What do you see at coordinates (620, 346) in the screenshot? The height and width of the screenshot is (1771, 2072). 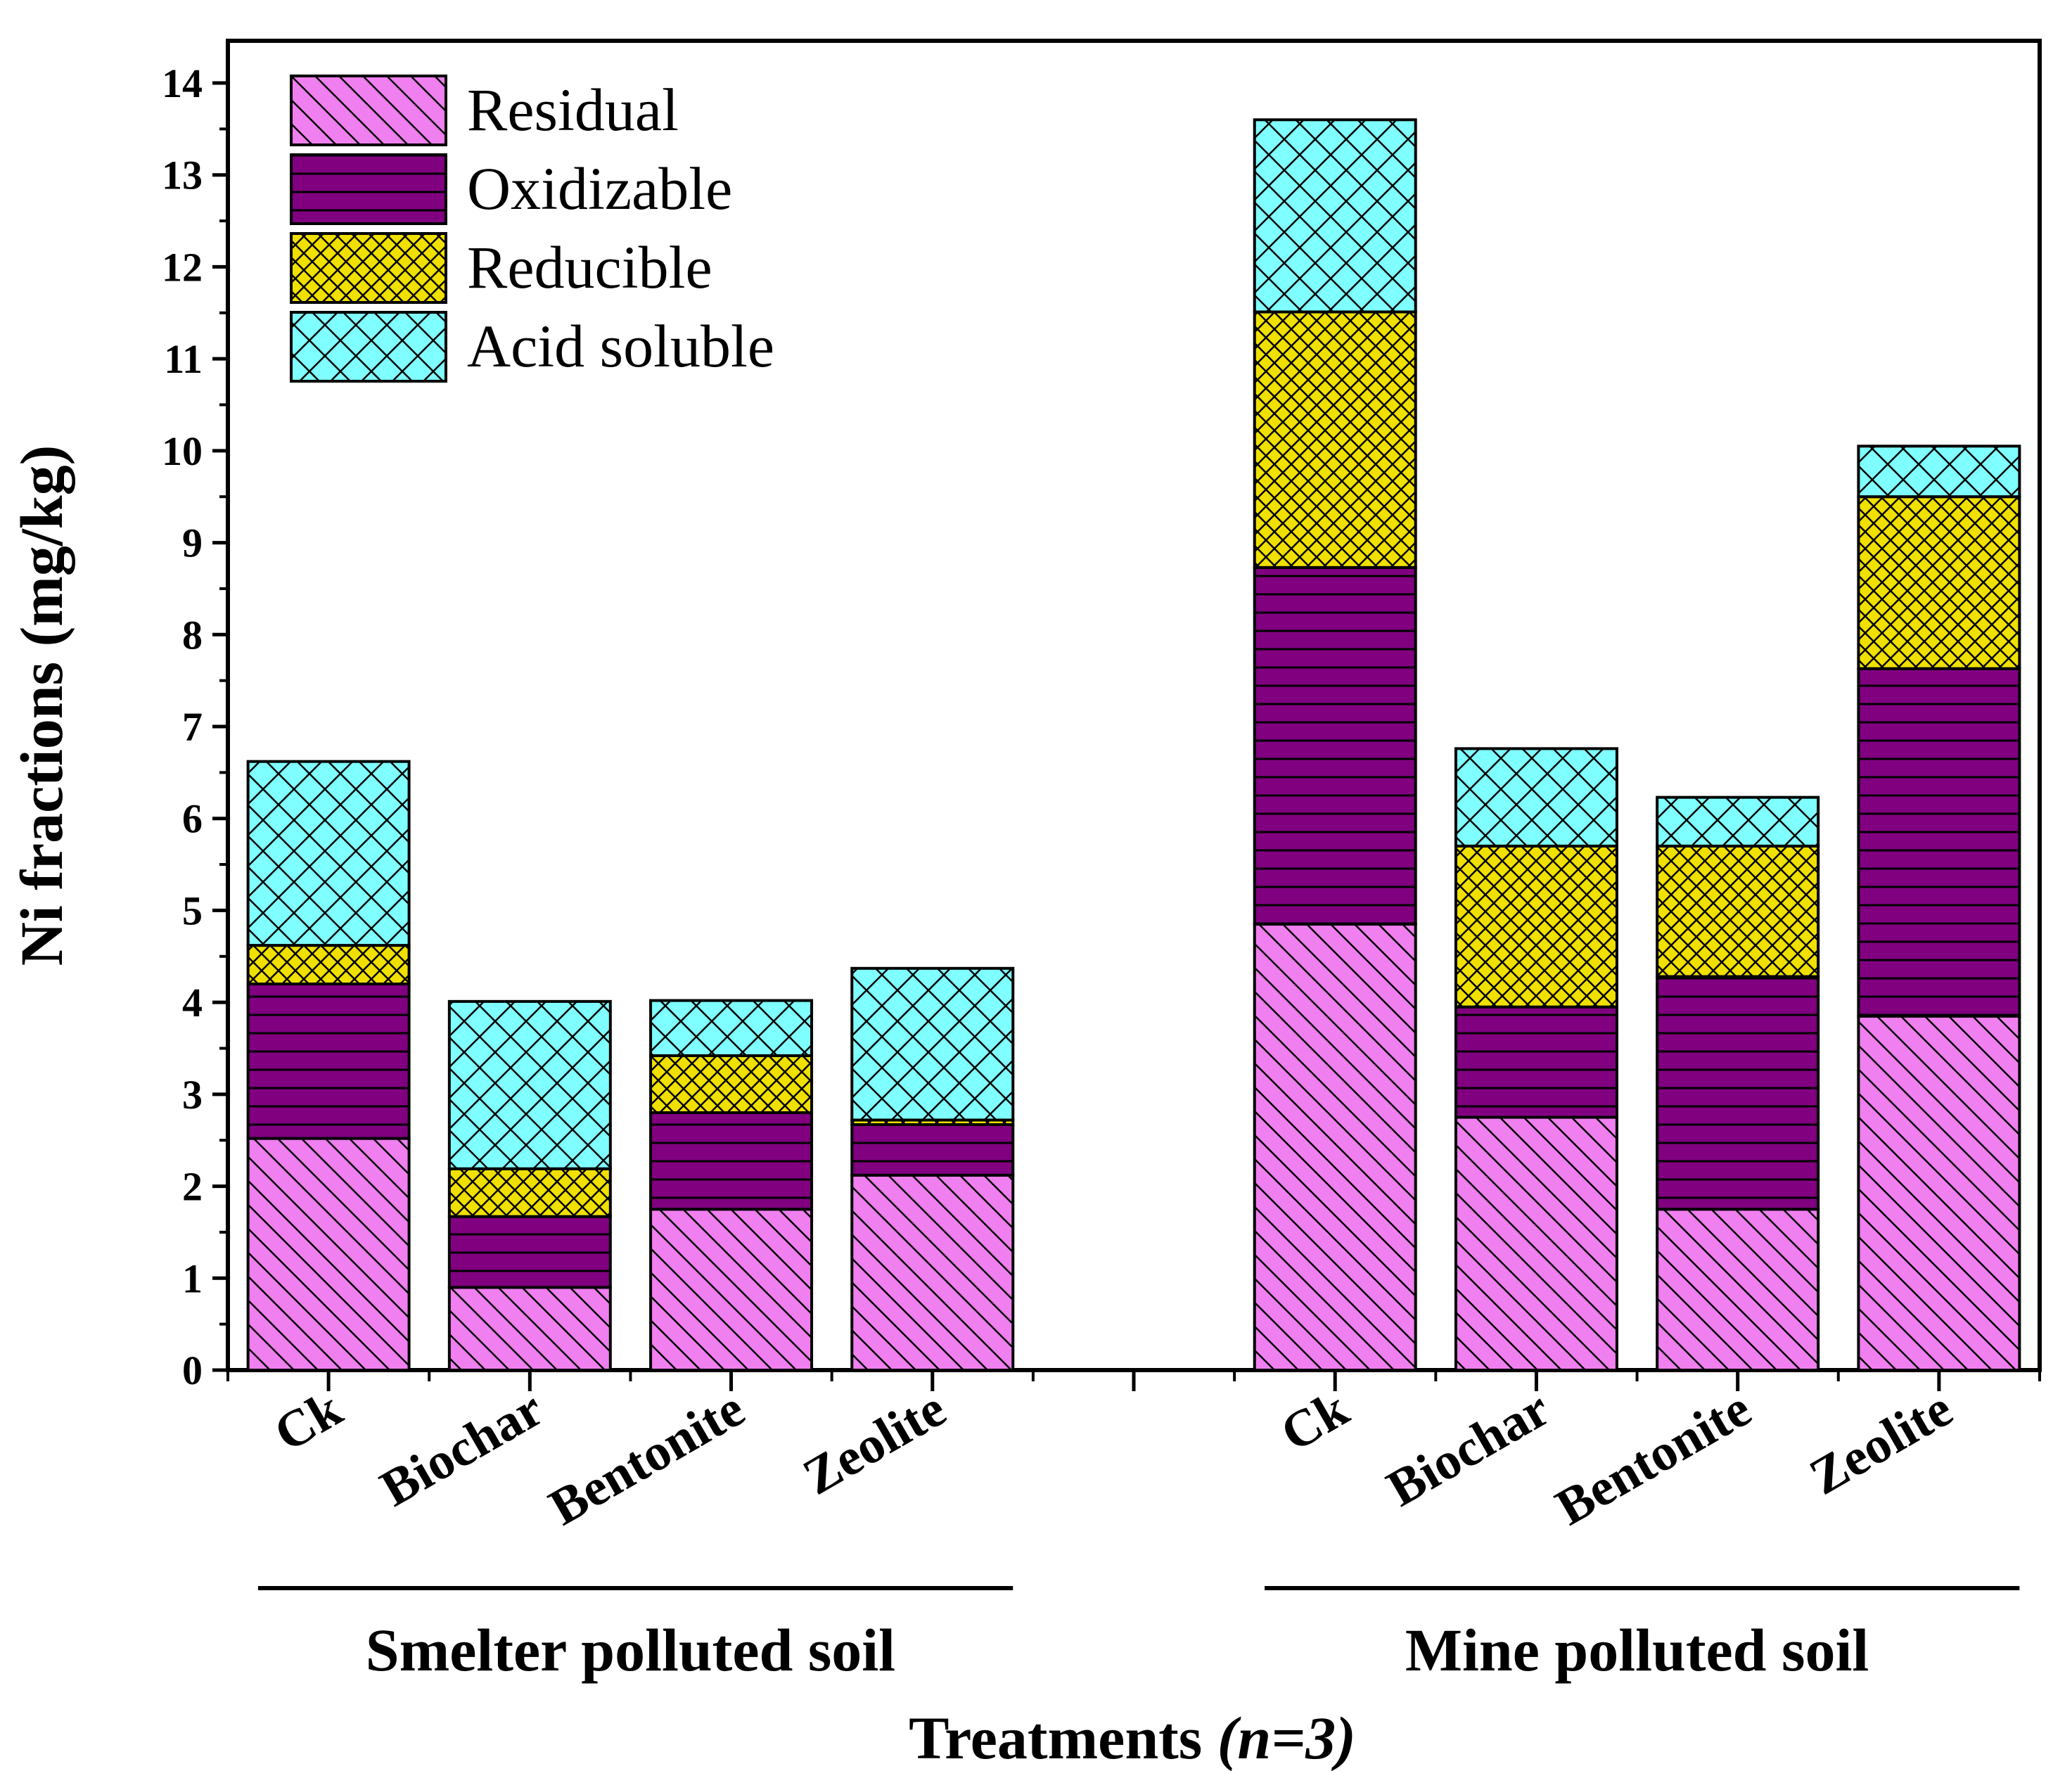 I see `legend-label: Acid soluble` at bounding box center [620, 346].